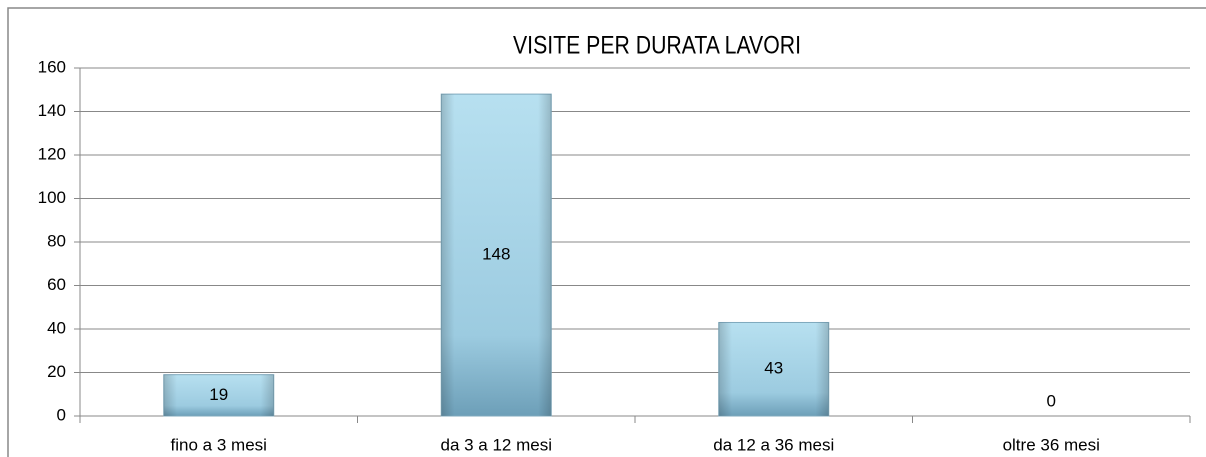 The image size is (1206, 457). I want to click on y-tick-label: 100, so click(52, 197).